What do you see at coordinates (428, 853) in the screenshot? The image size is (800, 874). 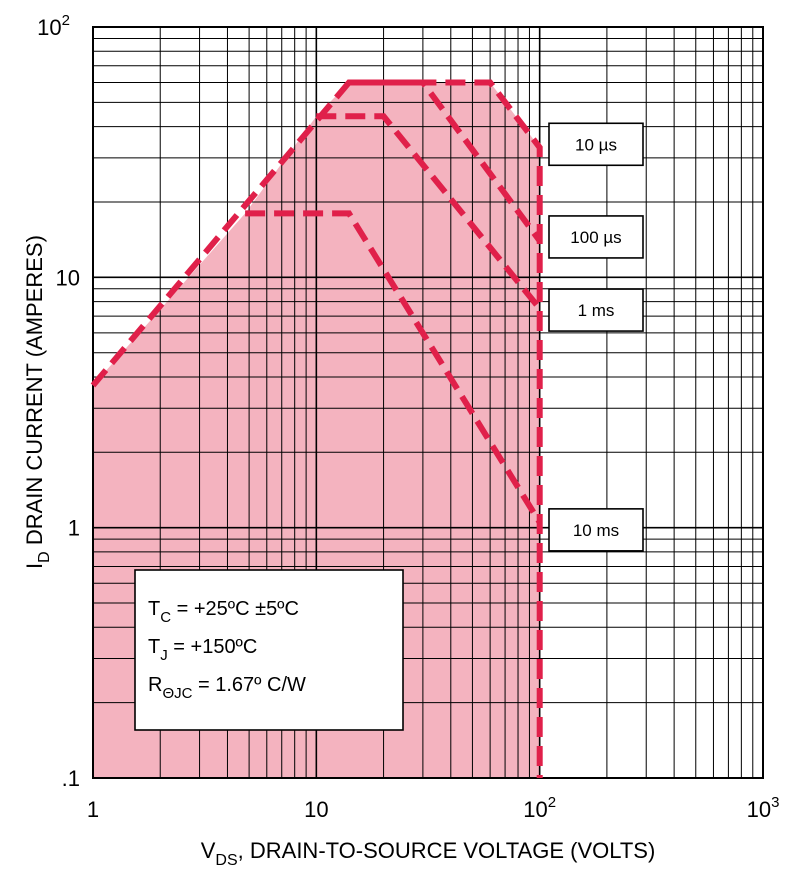 I see `x-axis-label: VDS, DRAIN-TO-SOURCE VOLTAGE (VOLTS)` at bounding box center [428, 853].